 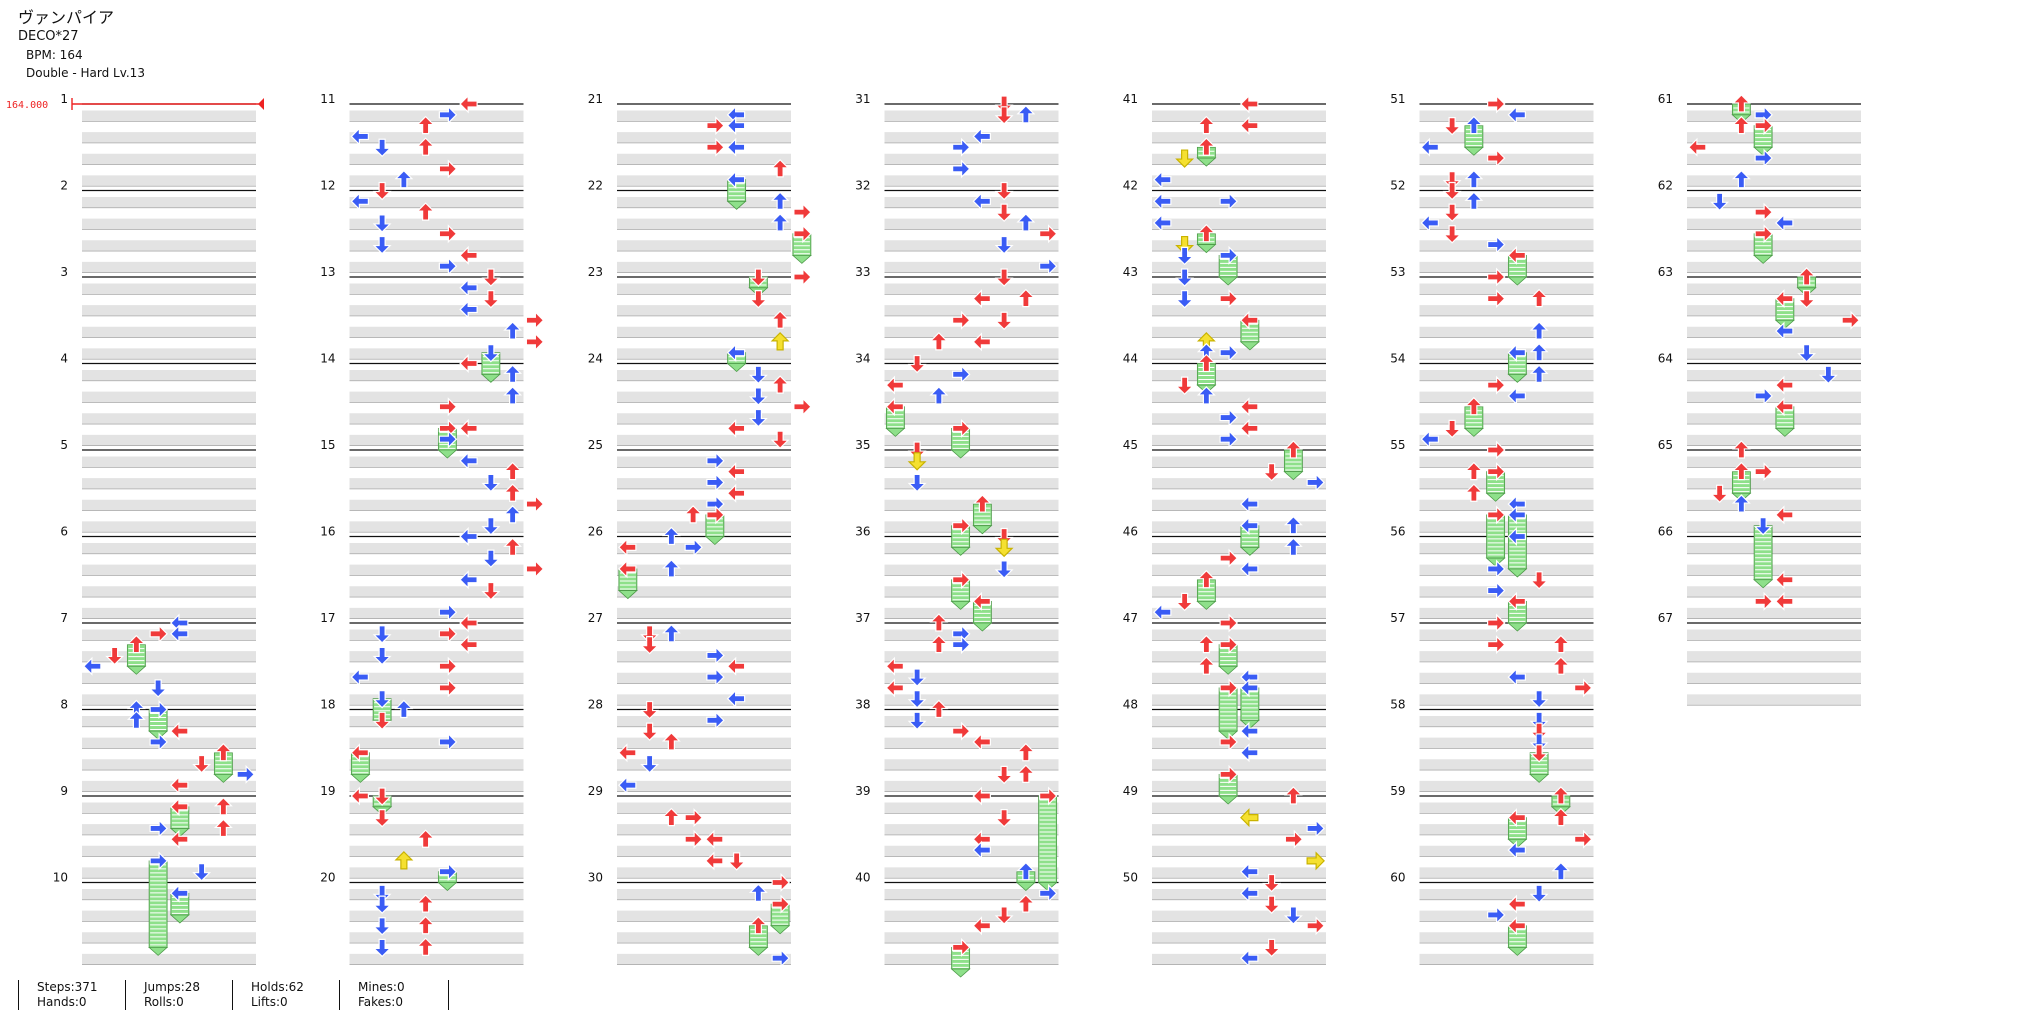 I want to click on measure-number: 27, so click(x=595, y=618).